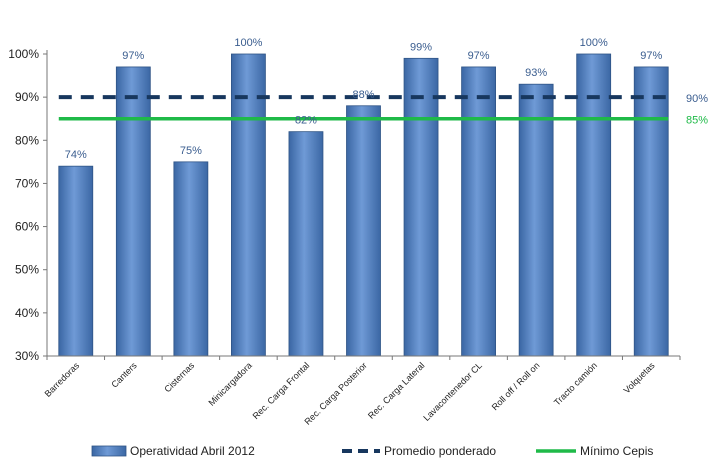 The height and width of the screenshot is (476, 716). I want to click on y-tick-label: 90%, so click(27, 97).